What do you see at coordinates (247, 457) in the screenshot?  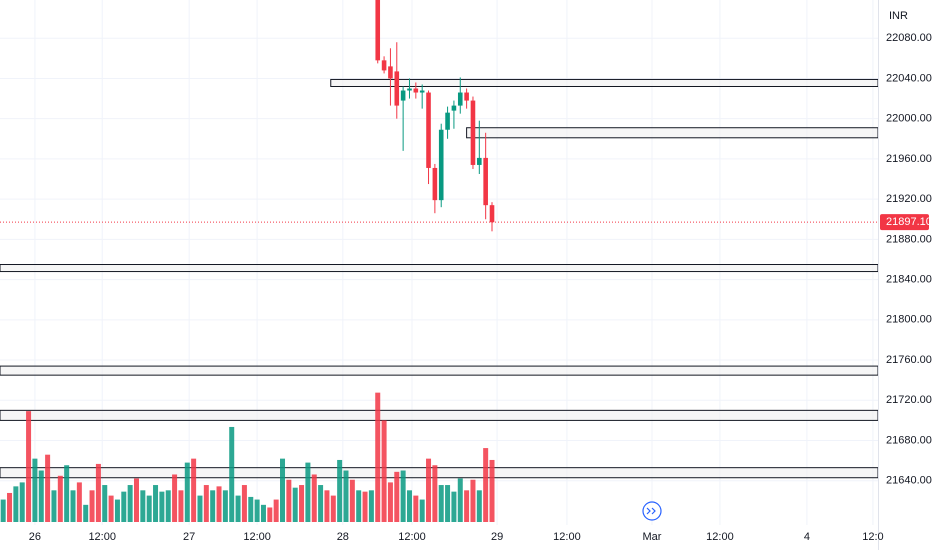 I see `volume` at bounding box center [247, 457].